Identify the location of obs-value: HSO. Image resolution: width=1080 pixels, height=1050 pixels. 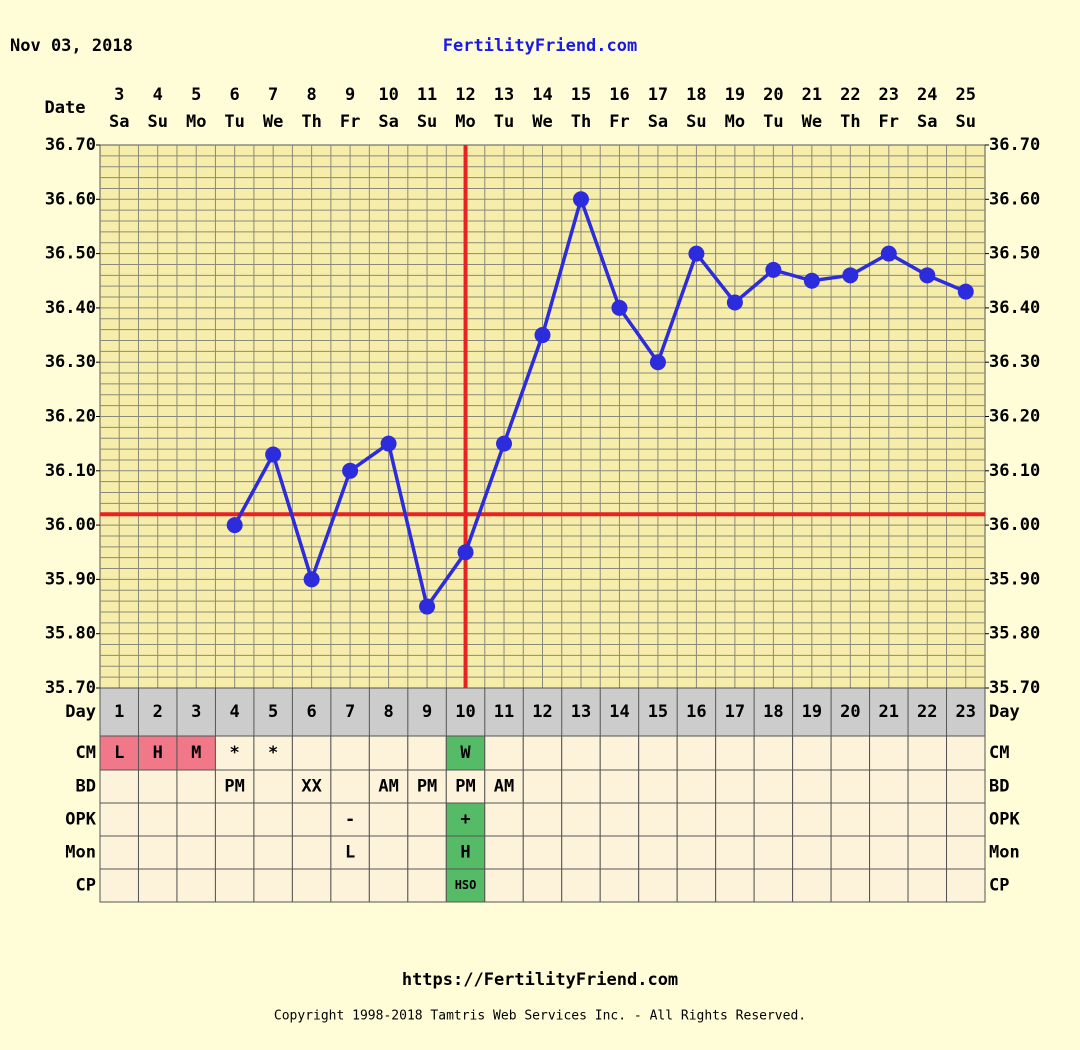
(466, 885).